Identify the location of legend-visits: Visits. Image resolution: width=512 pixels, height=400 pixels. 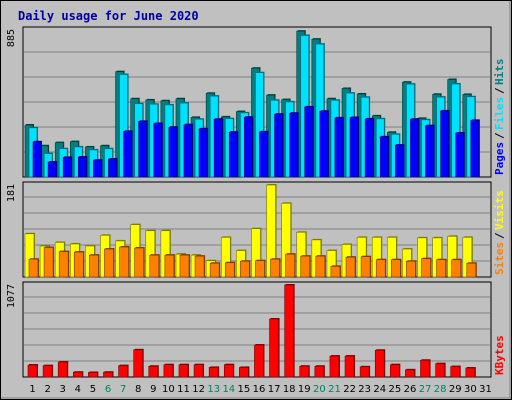
(499, 210).